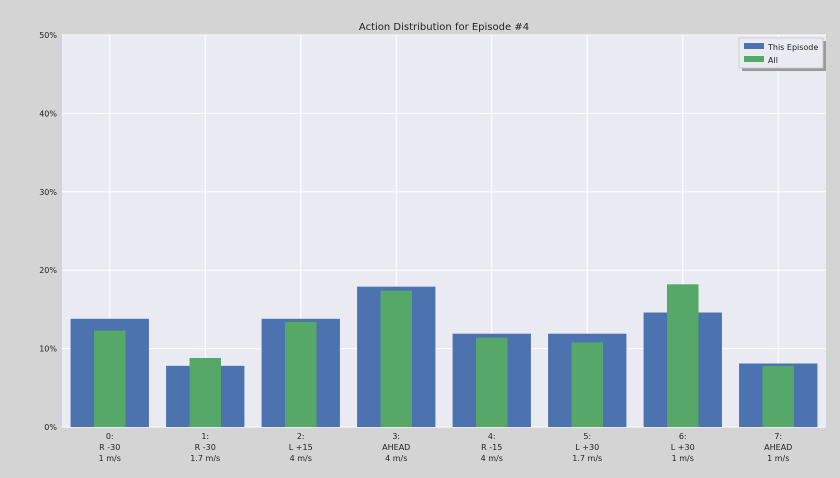 This screenshot has width=840, height=478. What do you see at coordinates (48, 35) in the screenshot?
I see `y-tick-label: 50%` at bounding box center [48, 35].